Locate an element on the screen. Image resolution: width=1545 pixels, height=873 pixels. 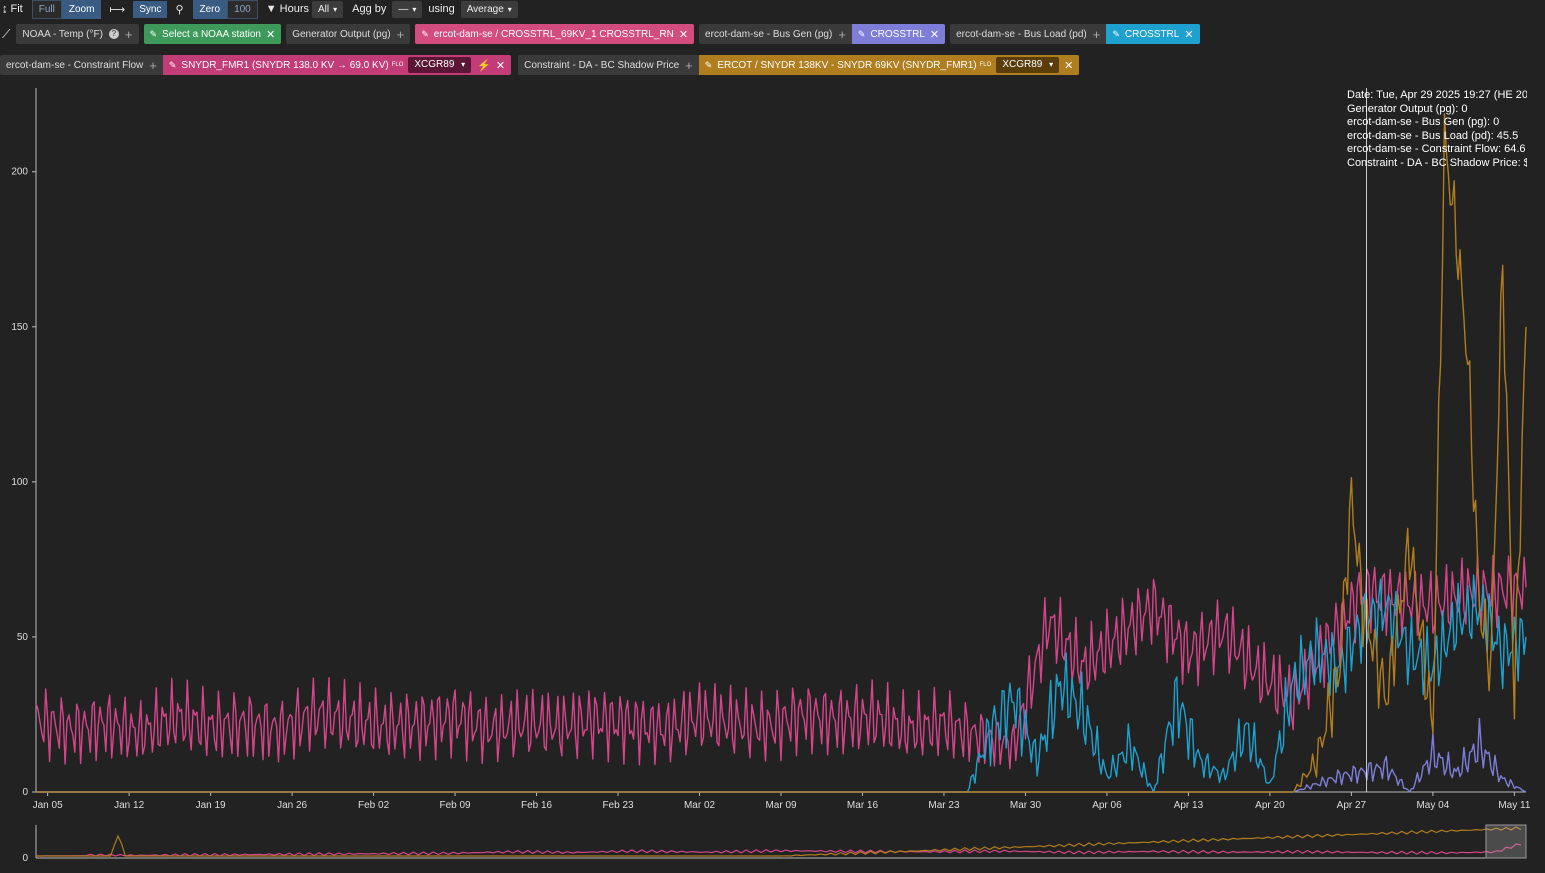
bus-gen-node-label: CROSSTRL is located at coordinates (897, 34).